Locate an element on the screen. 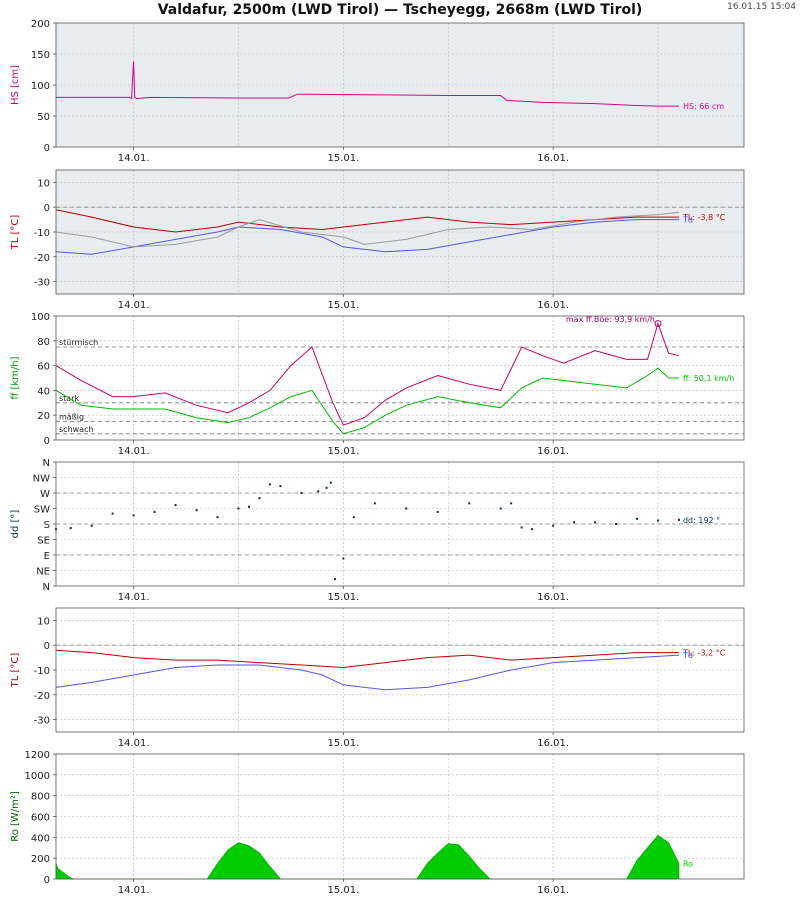 The height and width of the screenshot is (900, 800). dd-ytick-label: SE is located at coordinates (43, 541).